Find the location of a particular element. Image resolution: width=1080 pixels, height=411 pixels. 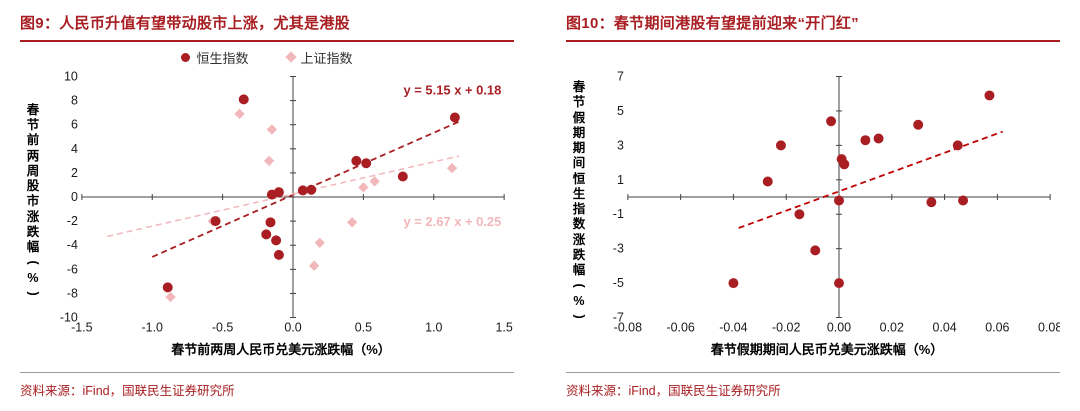

svg-text: 6 is located at coordinates (74, 125).